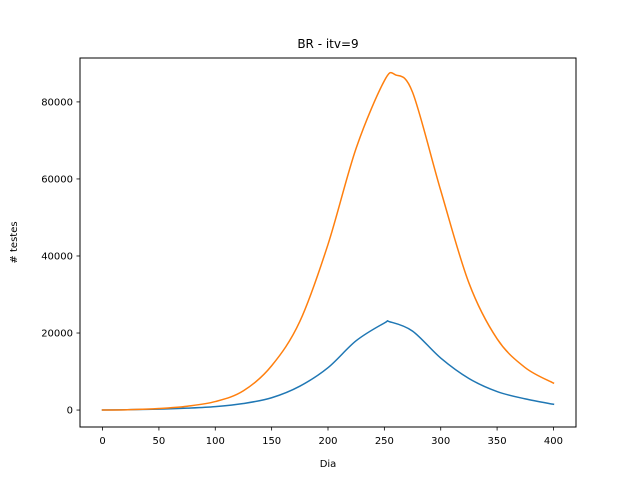 The image size is (640, 480). What do you see at coordinates (497, 441) in the screenshot?
I see `x-tick-label: 350` at bounding box center [497, 441].